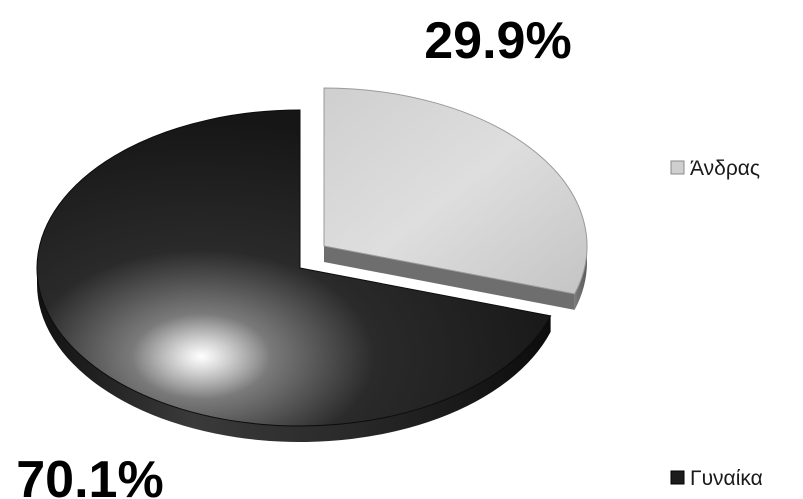  I want to click on pie-slice-andras, so click(455, 198).